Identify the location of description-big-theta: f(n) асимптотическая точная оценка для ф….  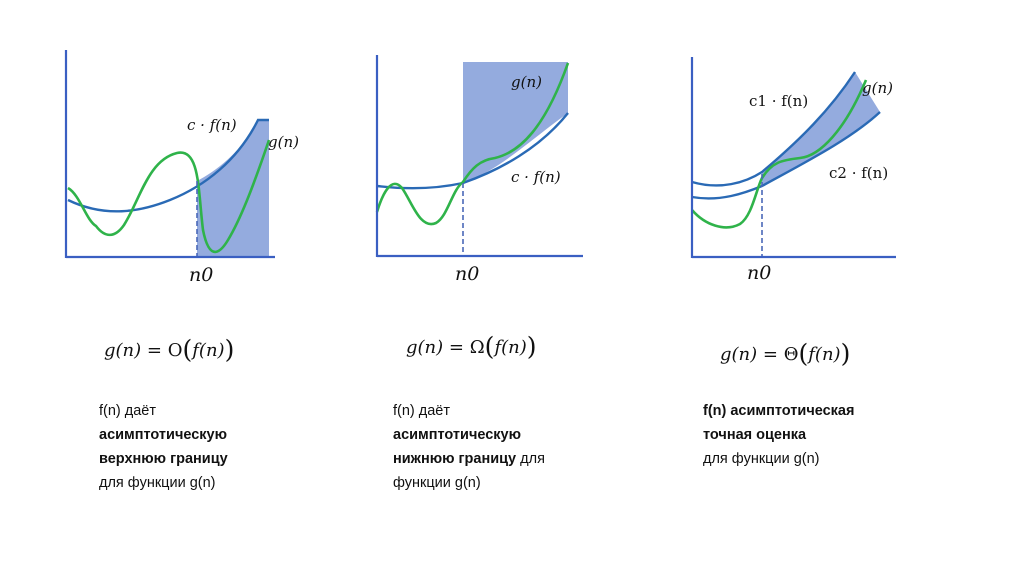
(813, 435).